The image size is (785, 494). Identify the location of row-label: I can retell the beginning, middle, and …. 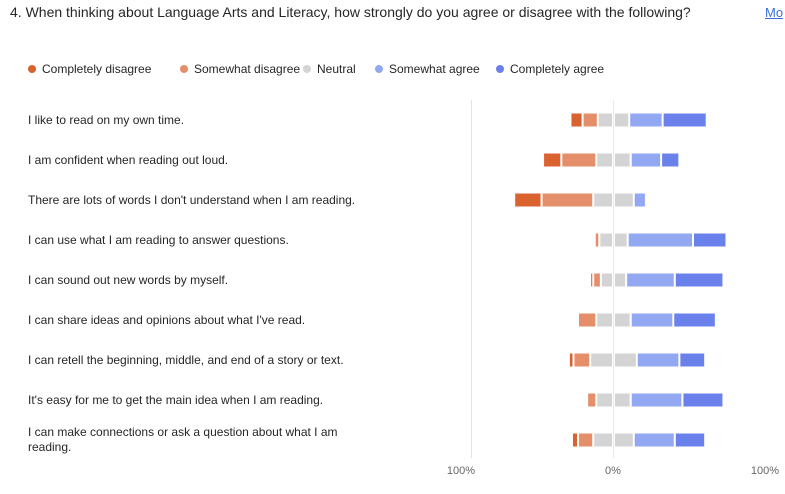
(186, 359).